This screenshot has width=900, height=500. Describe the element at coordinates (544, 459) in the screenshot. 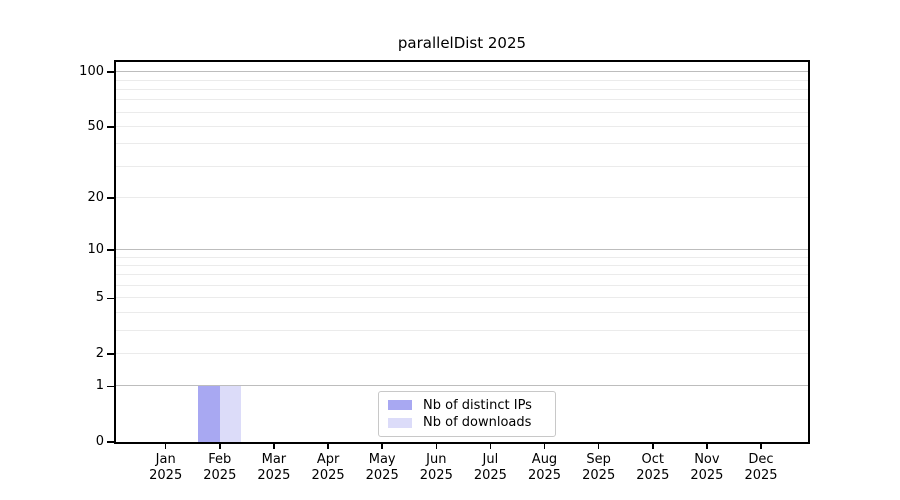

I see `month-label: Aug` at that location.